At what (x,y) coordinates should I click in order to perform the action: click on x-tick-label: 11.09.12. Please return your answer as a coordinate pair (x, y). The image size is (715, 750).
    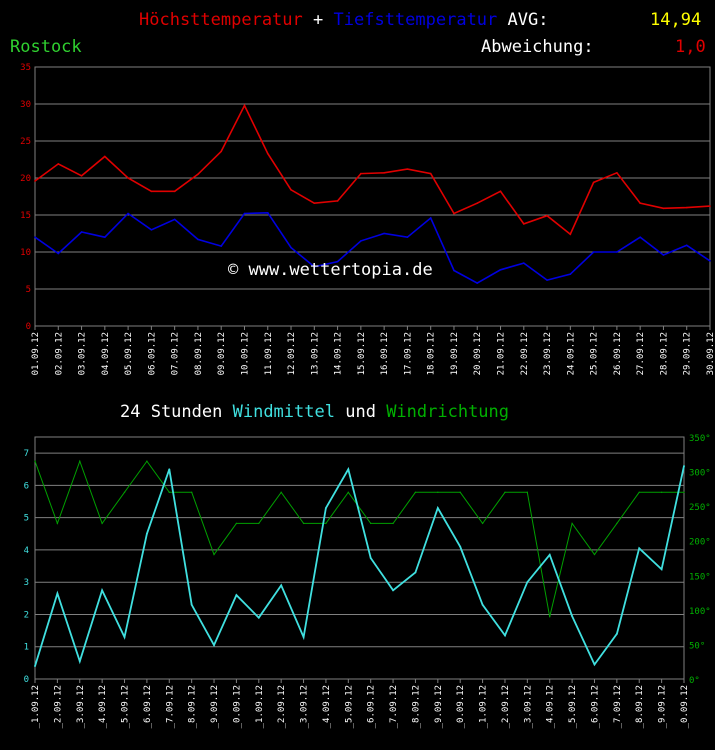
    Looking at the image, I should click on (269, 353).